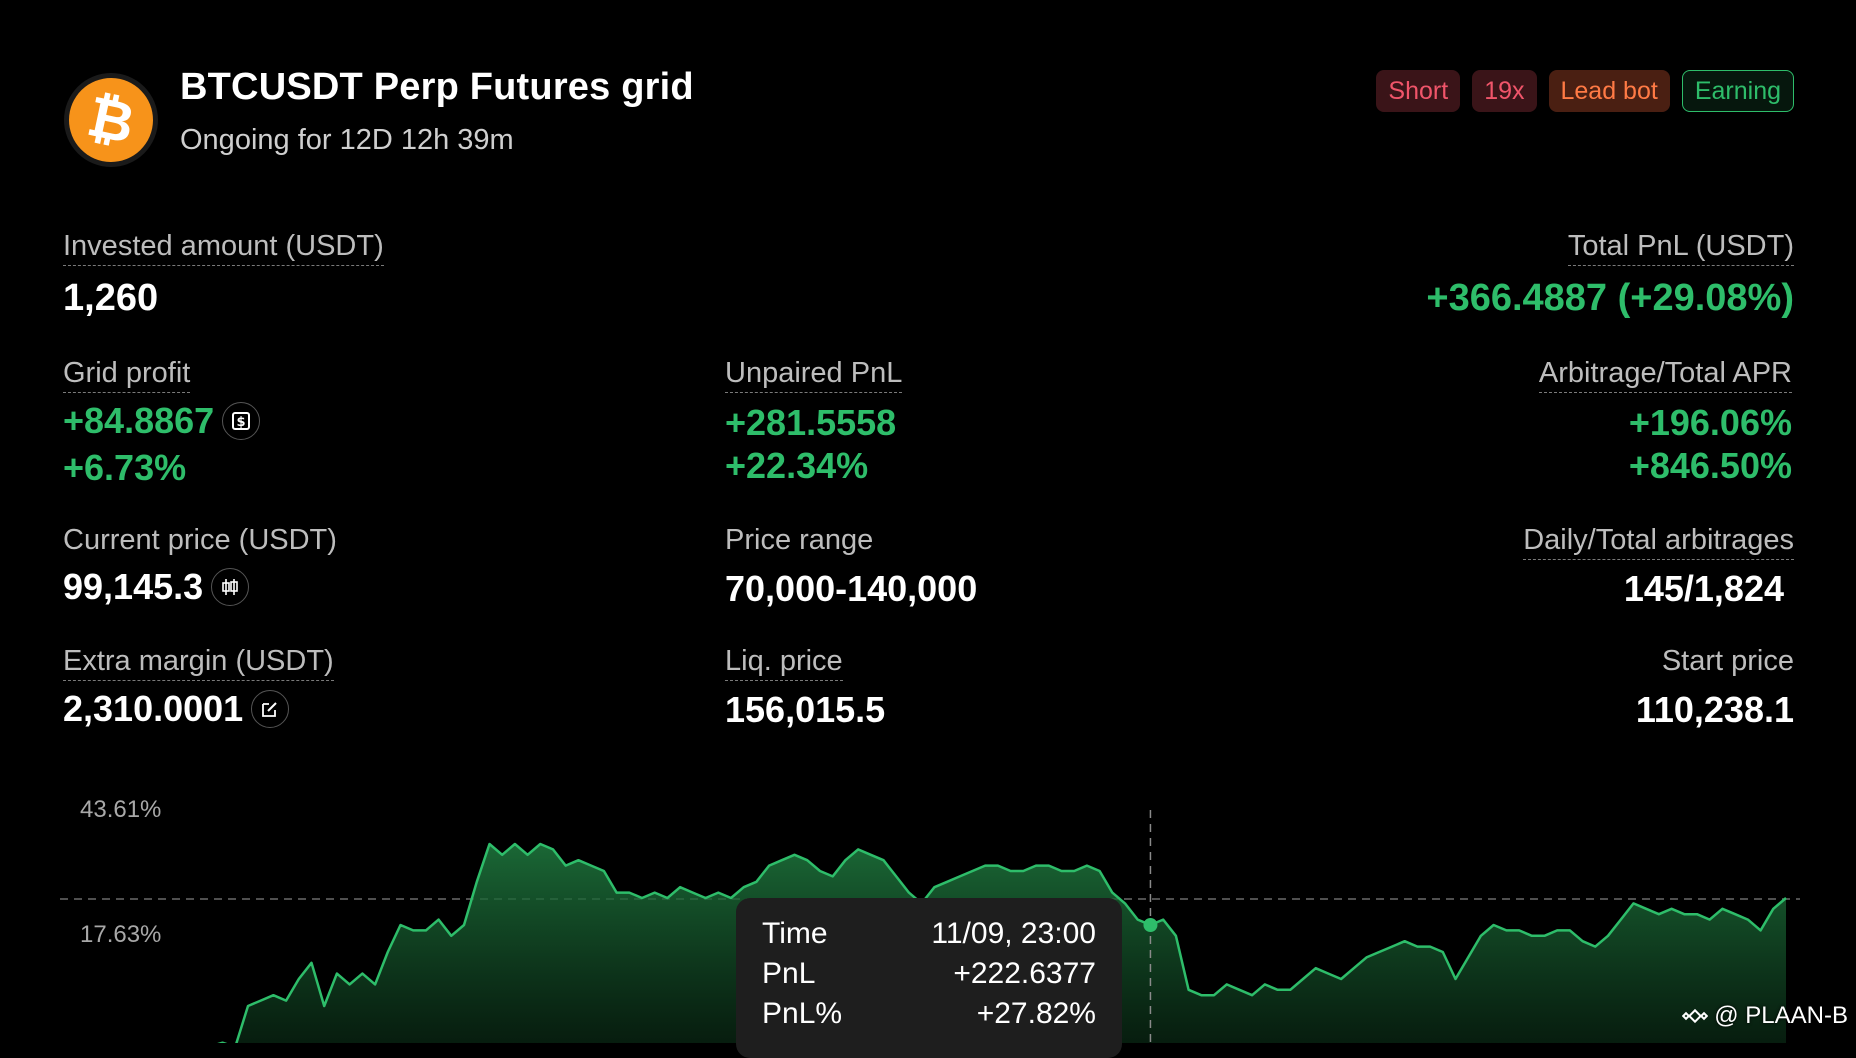 The image size is (1856, 1058). What do you see at coordinates (1610, 298) in the screenshot?
I see `total-pnl-value: +366.4887 (+29.08%)` at bounding box center [1610, 298].